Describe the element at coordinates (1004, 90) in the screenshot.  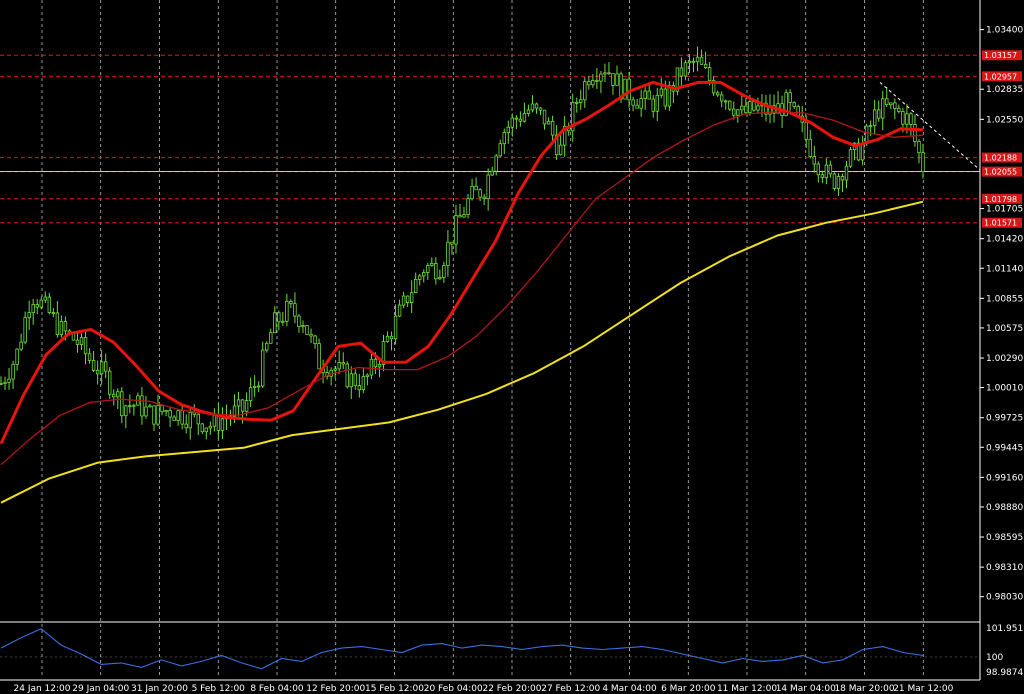
I see `price-tick-label: 1.02835` at that location.